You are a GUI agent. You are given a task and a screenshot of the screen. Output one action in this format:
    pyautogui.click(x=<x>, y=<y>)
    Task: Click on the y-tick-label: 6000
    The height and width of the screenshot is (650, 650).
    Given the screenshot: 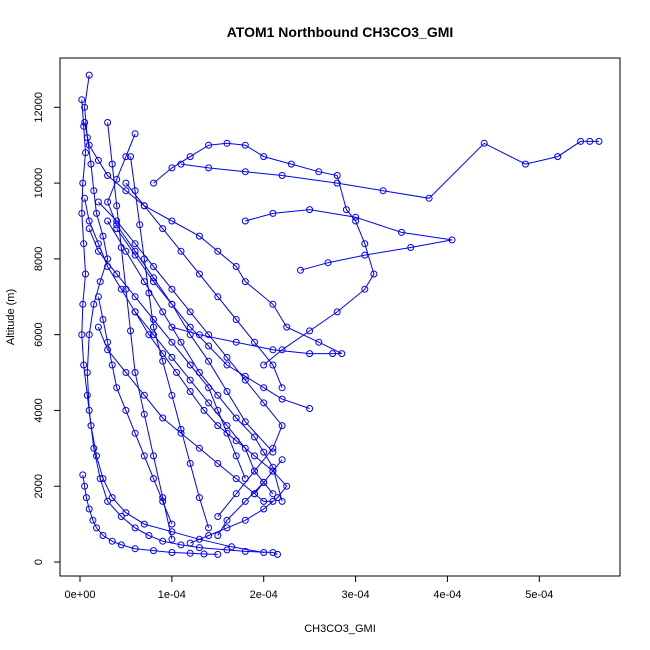 What is the action you would take?
    pyautogui.click(x=39, y=334)
    